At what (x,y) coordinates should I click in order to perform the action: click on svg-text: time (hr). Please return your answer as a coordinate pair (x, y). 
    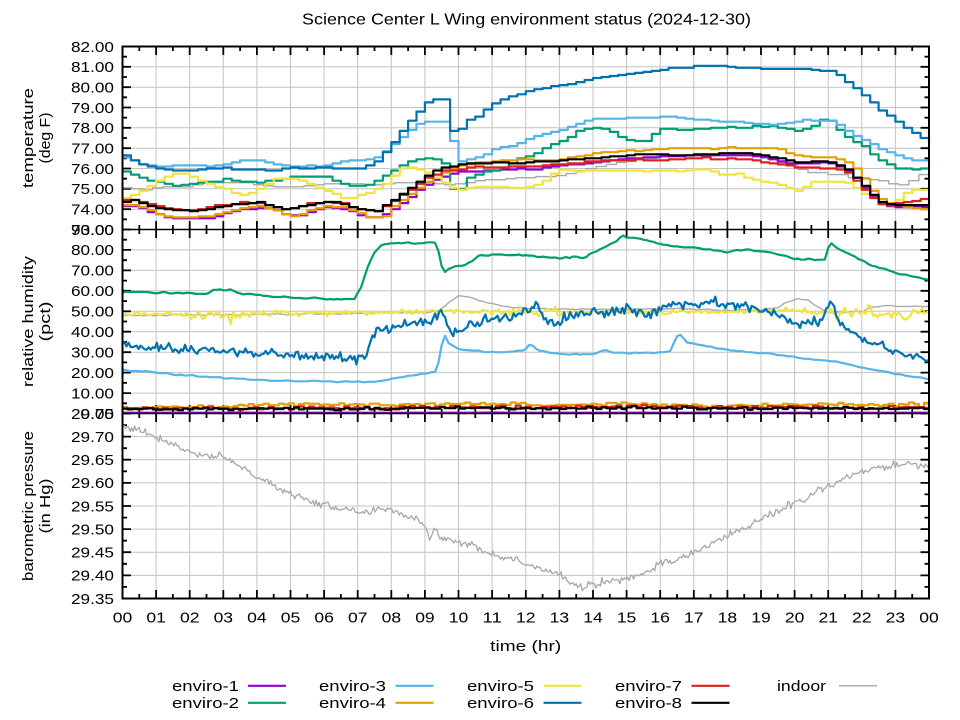
    Looking at the image, I should click on (525, 646).